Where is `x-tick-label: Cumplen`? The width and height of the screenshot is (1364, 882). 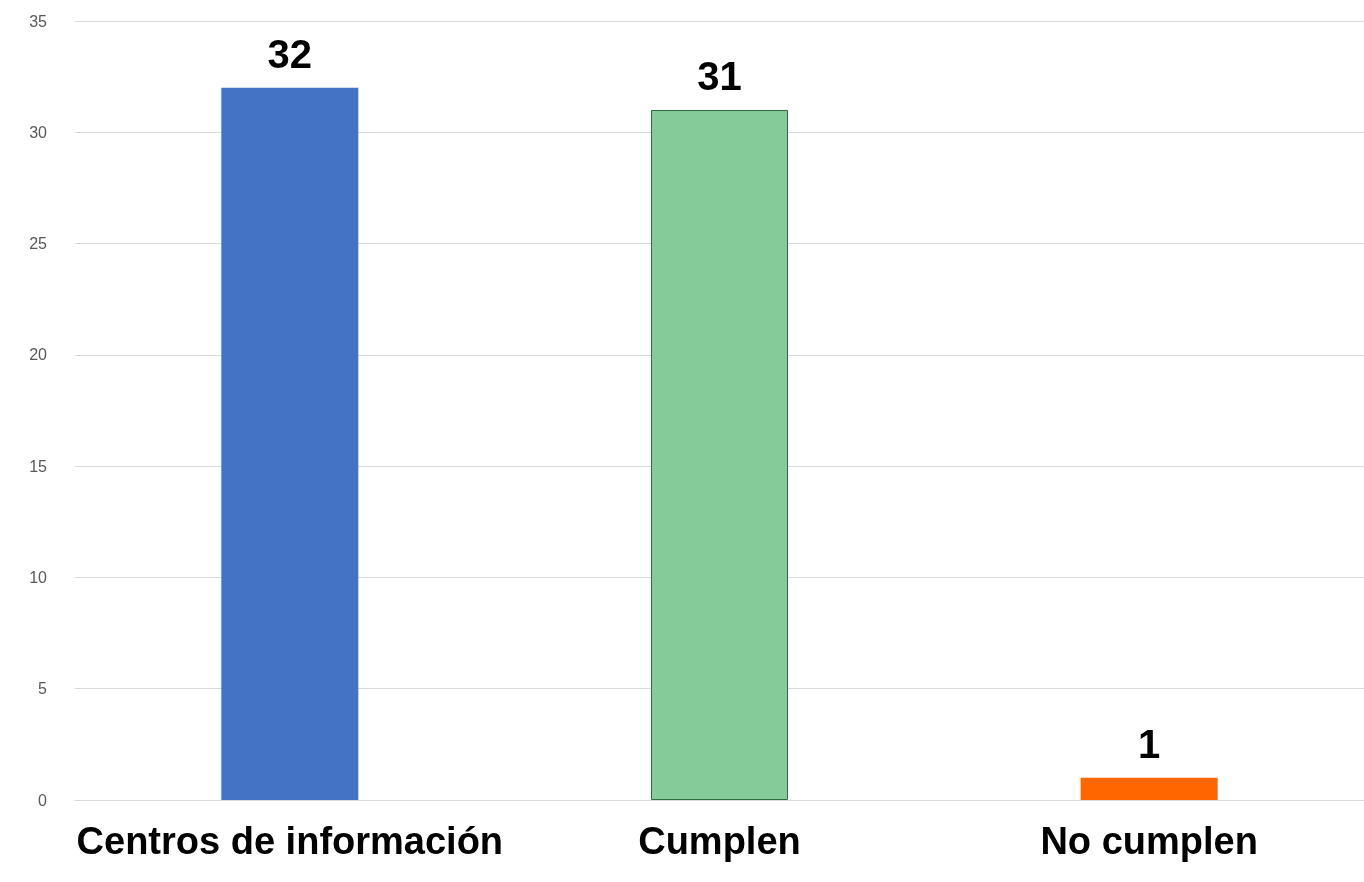
x-tick-label: Cumplen is located at coordinates (719, 841).